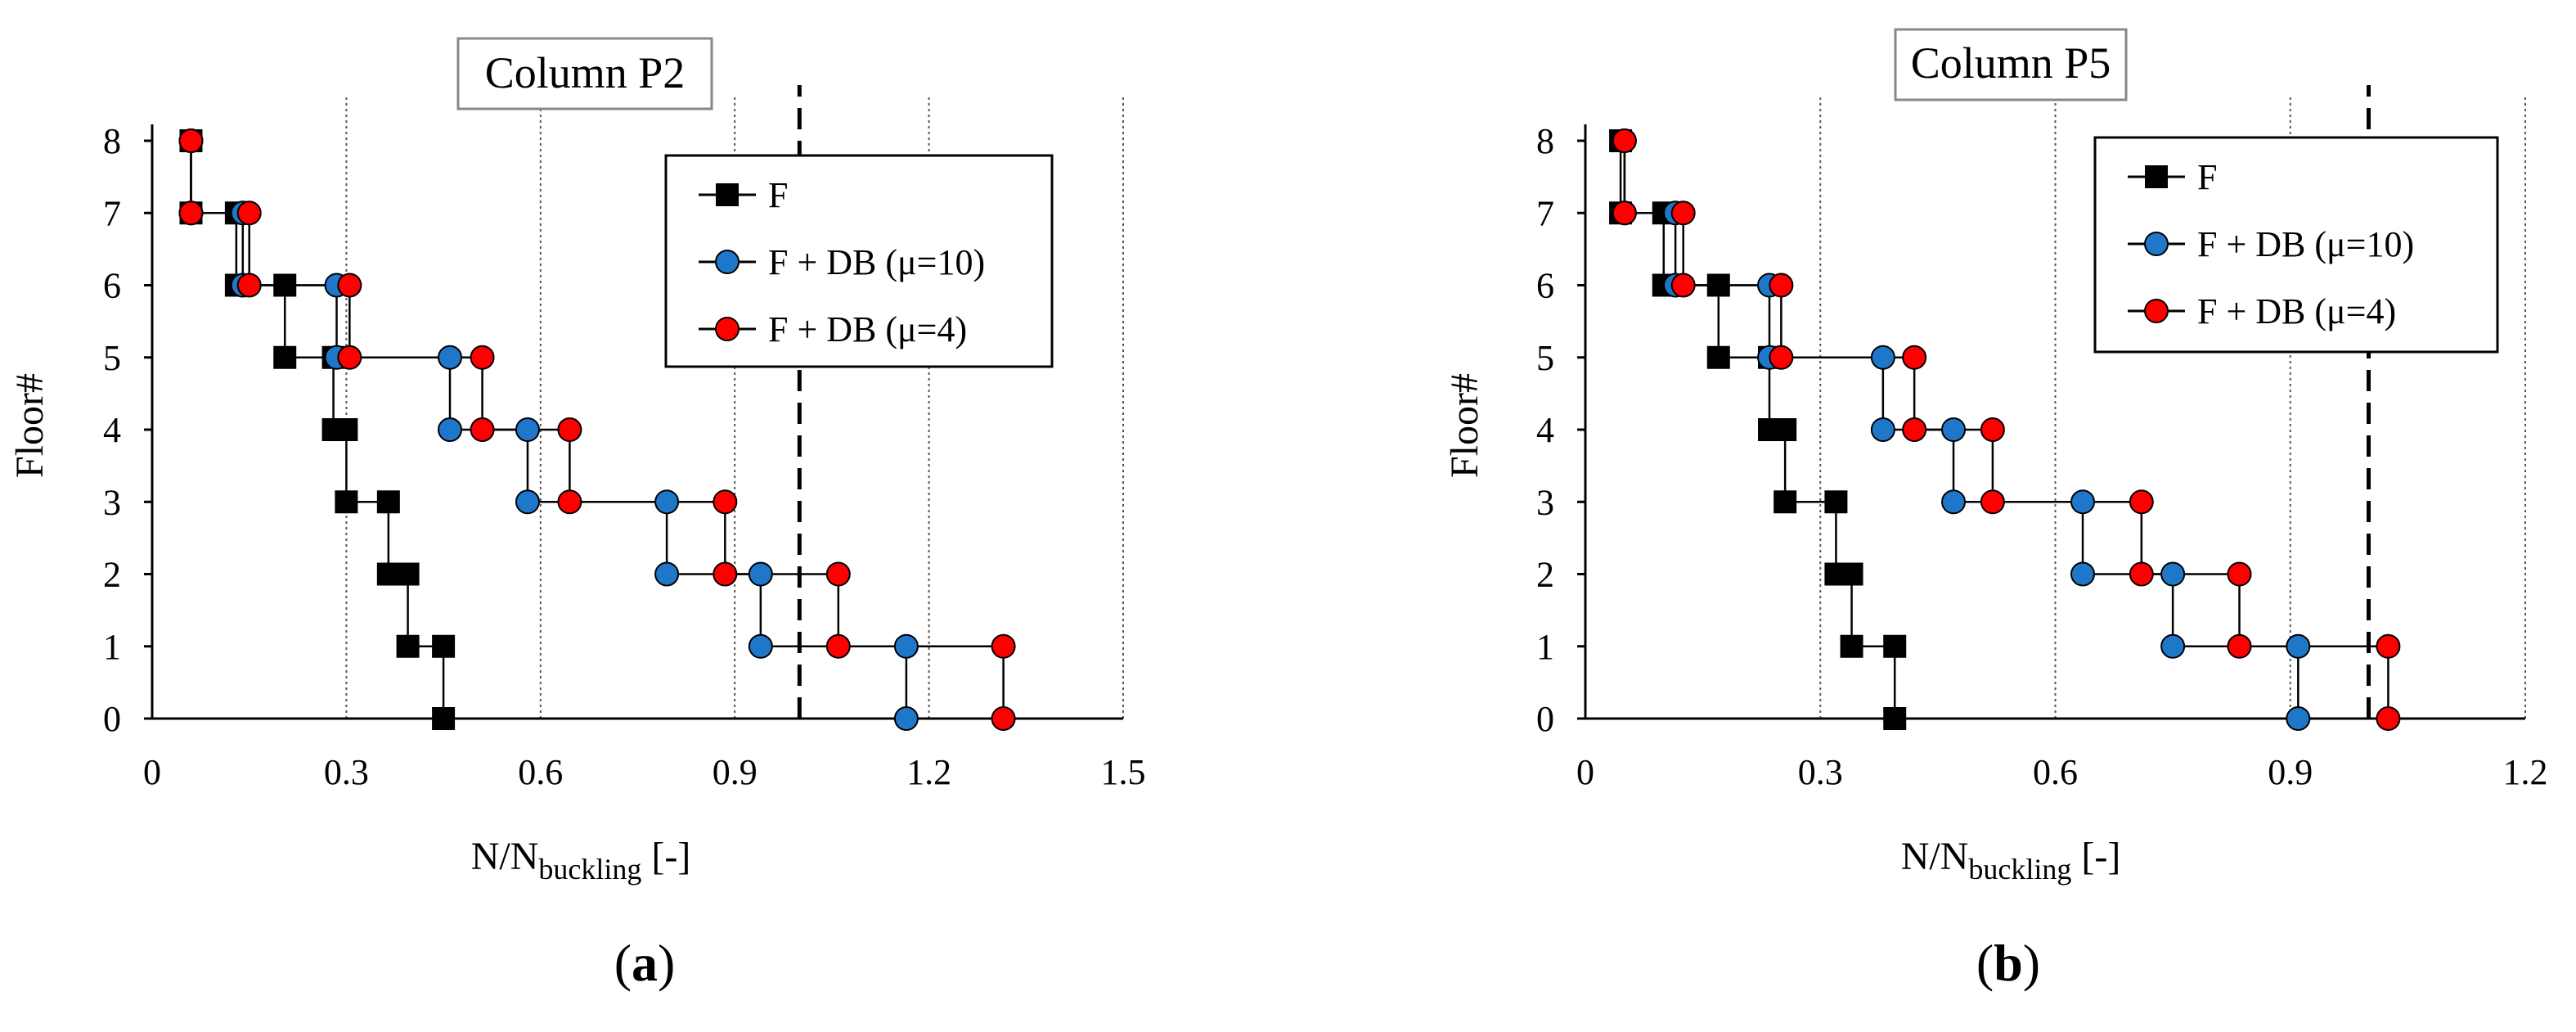  Describe the element at coordinates (1545, 575) in the screenshot. I see `chart2-y-tick-label: 2` at that location.